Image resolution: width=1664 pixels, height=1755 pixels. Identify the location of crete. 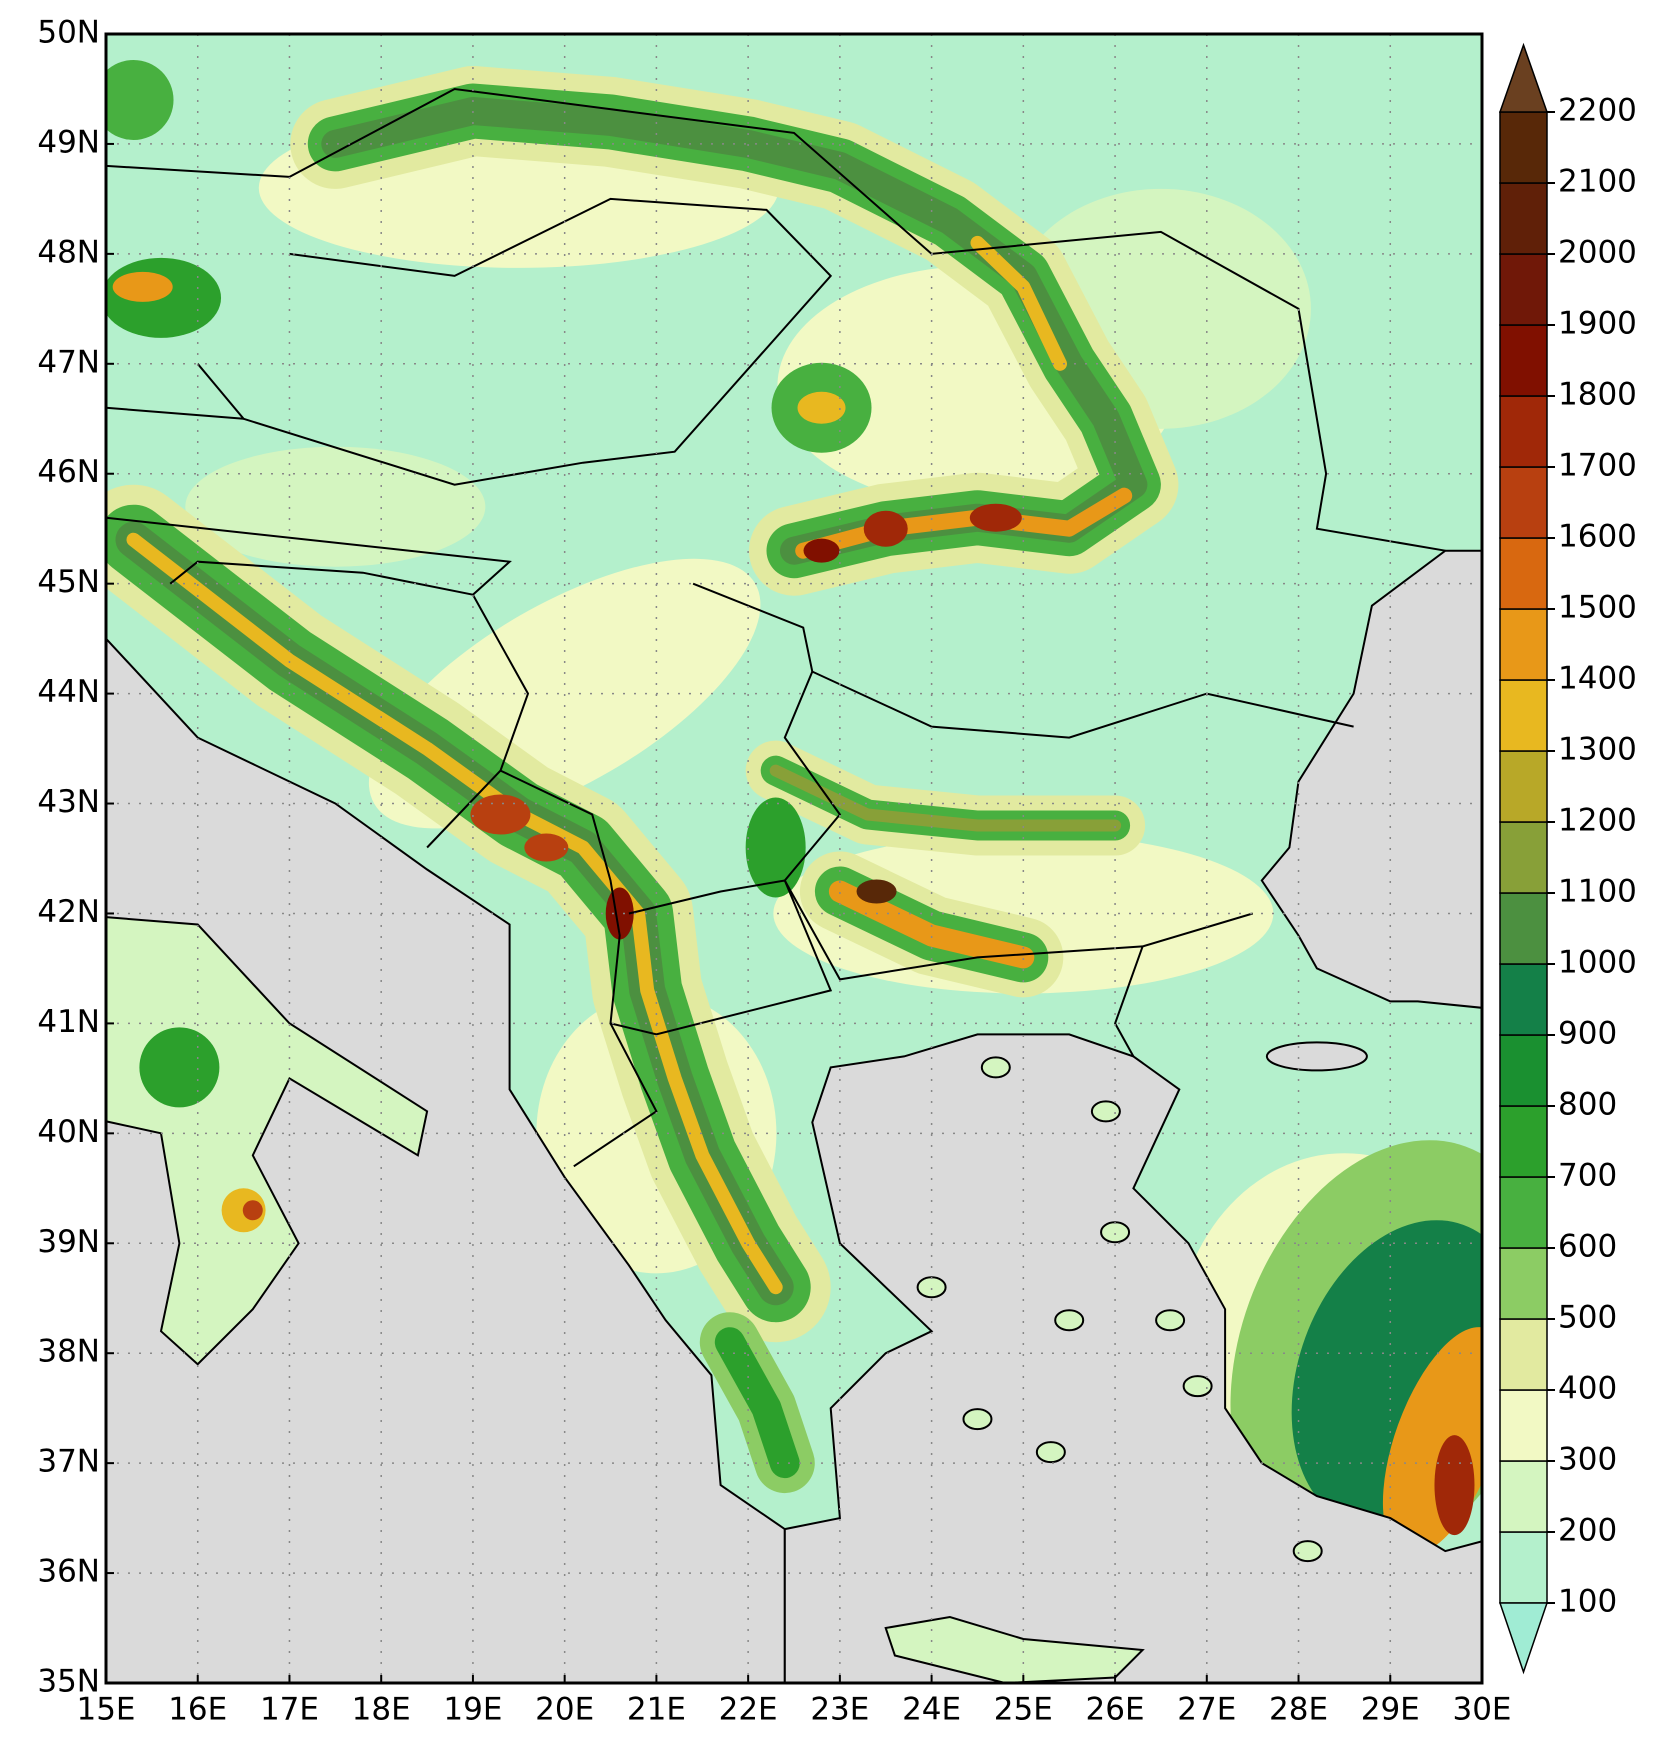
(1014, 1649).